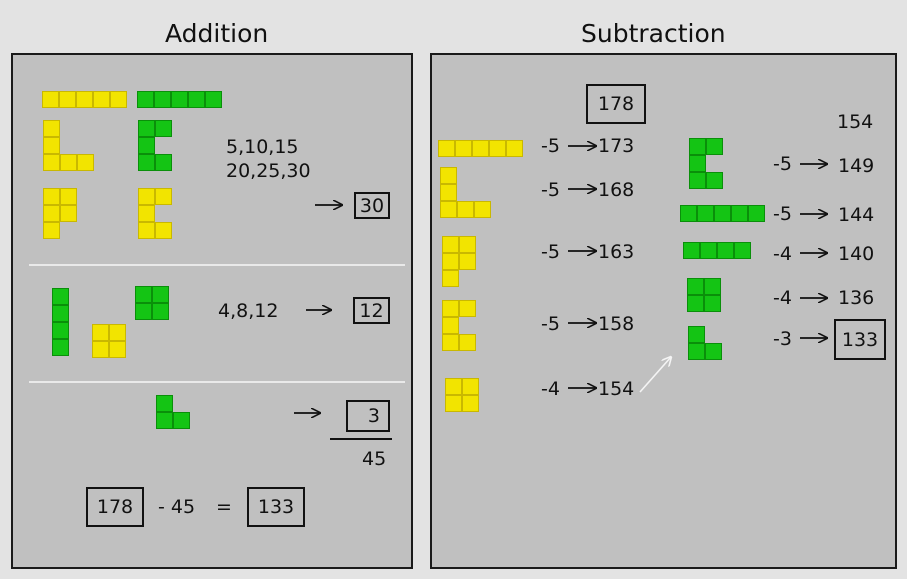 The height and width of the screenshot is (579, 907). What do you see at coordinates (115, 507) in the screenshot?
I see `equation-start-box: 178` at bounding box center [115, 507].